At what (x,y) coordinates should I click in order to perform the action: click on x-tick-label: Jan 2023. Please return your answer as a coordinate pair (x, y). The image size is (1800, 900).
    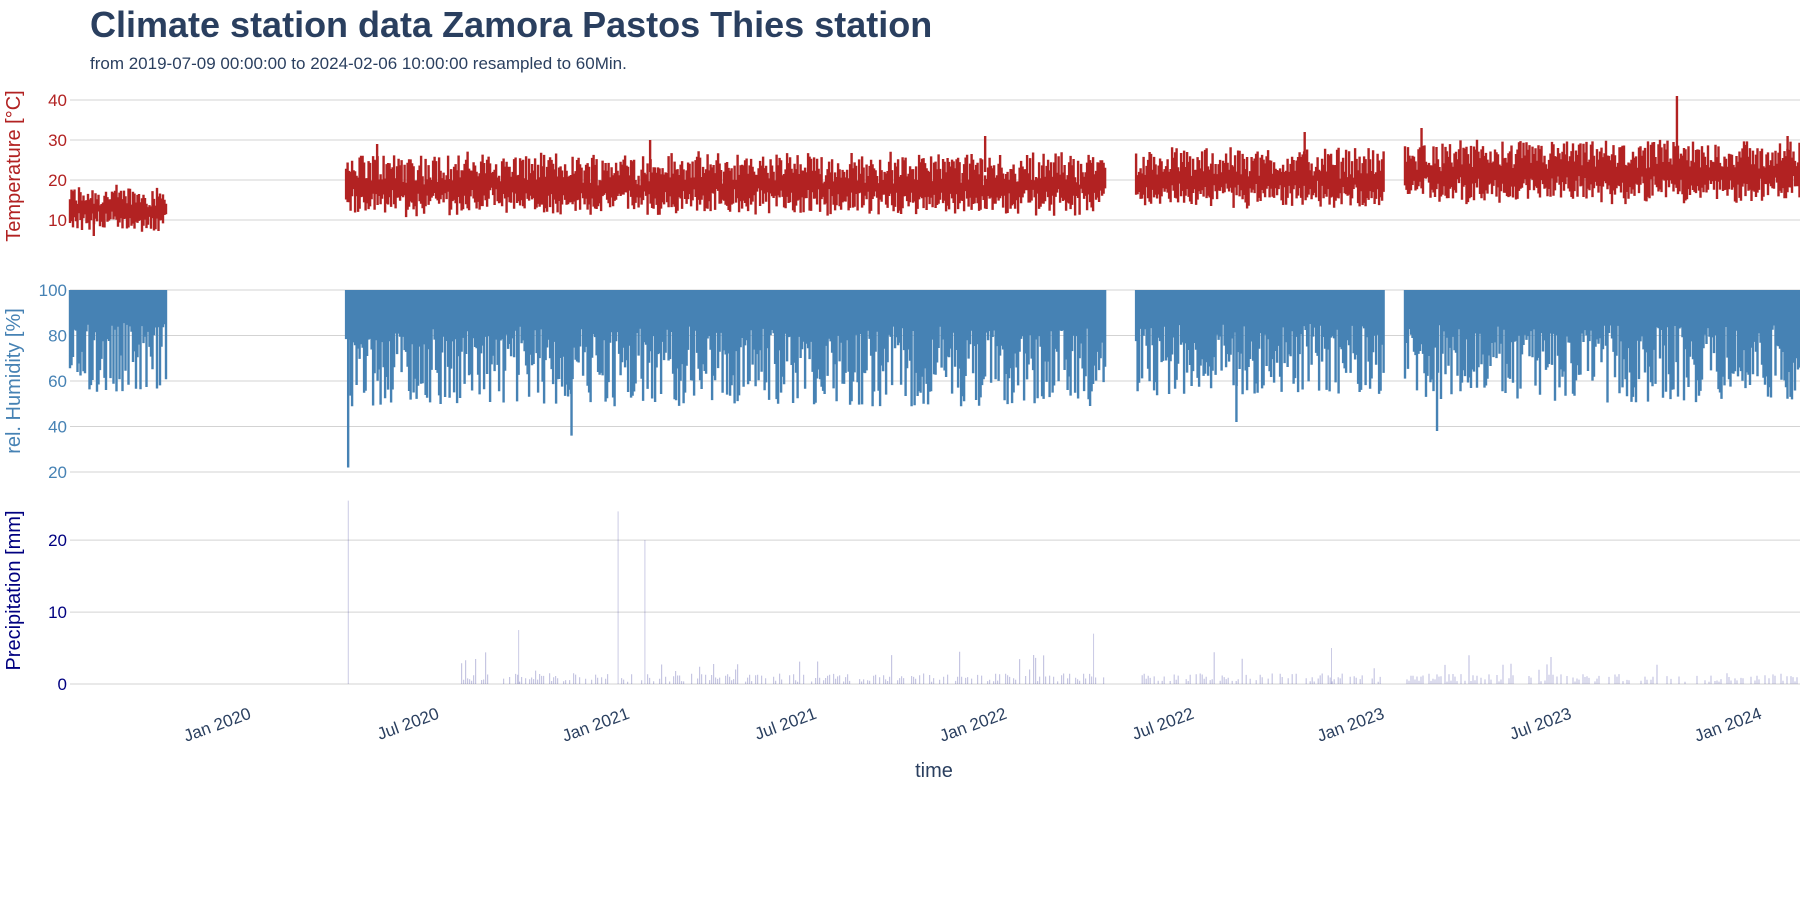
    Looking at the image, I should click on (1350, 725).